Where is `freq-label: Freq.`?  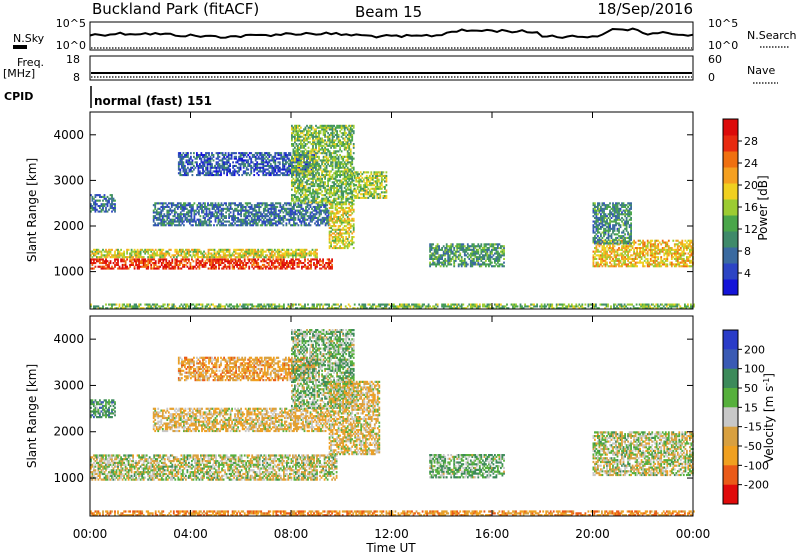
freq-label: Freq. is located at coordinates (30, 62).